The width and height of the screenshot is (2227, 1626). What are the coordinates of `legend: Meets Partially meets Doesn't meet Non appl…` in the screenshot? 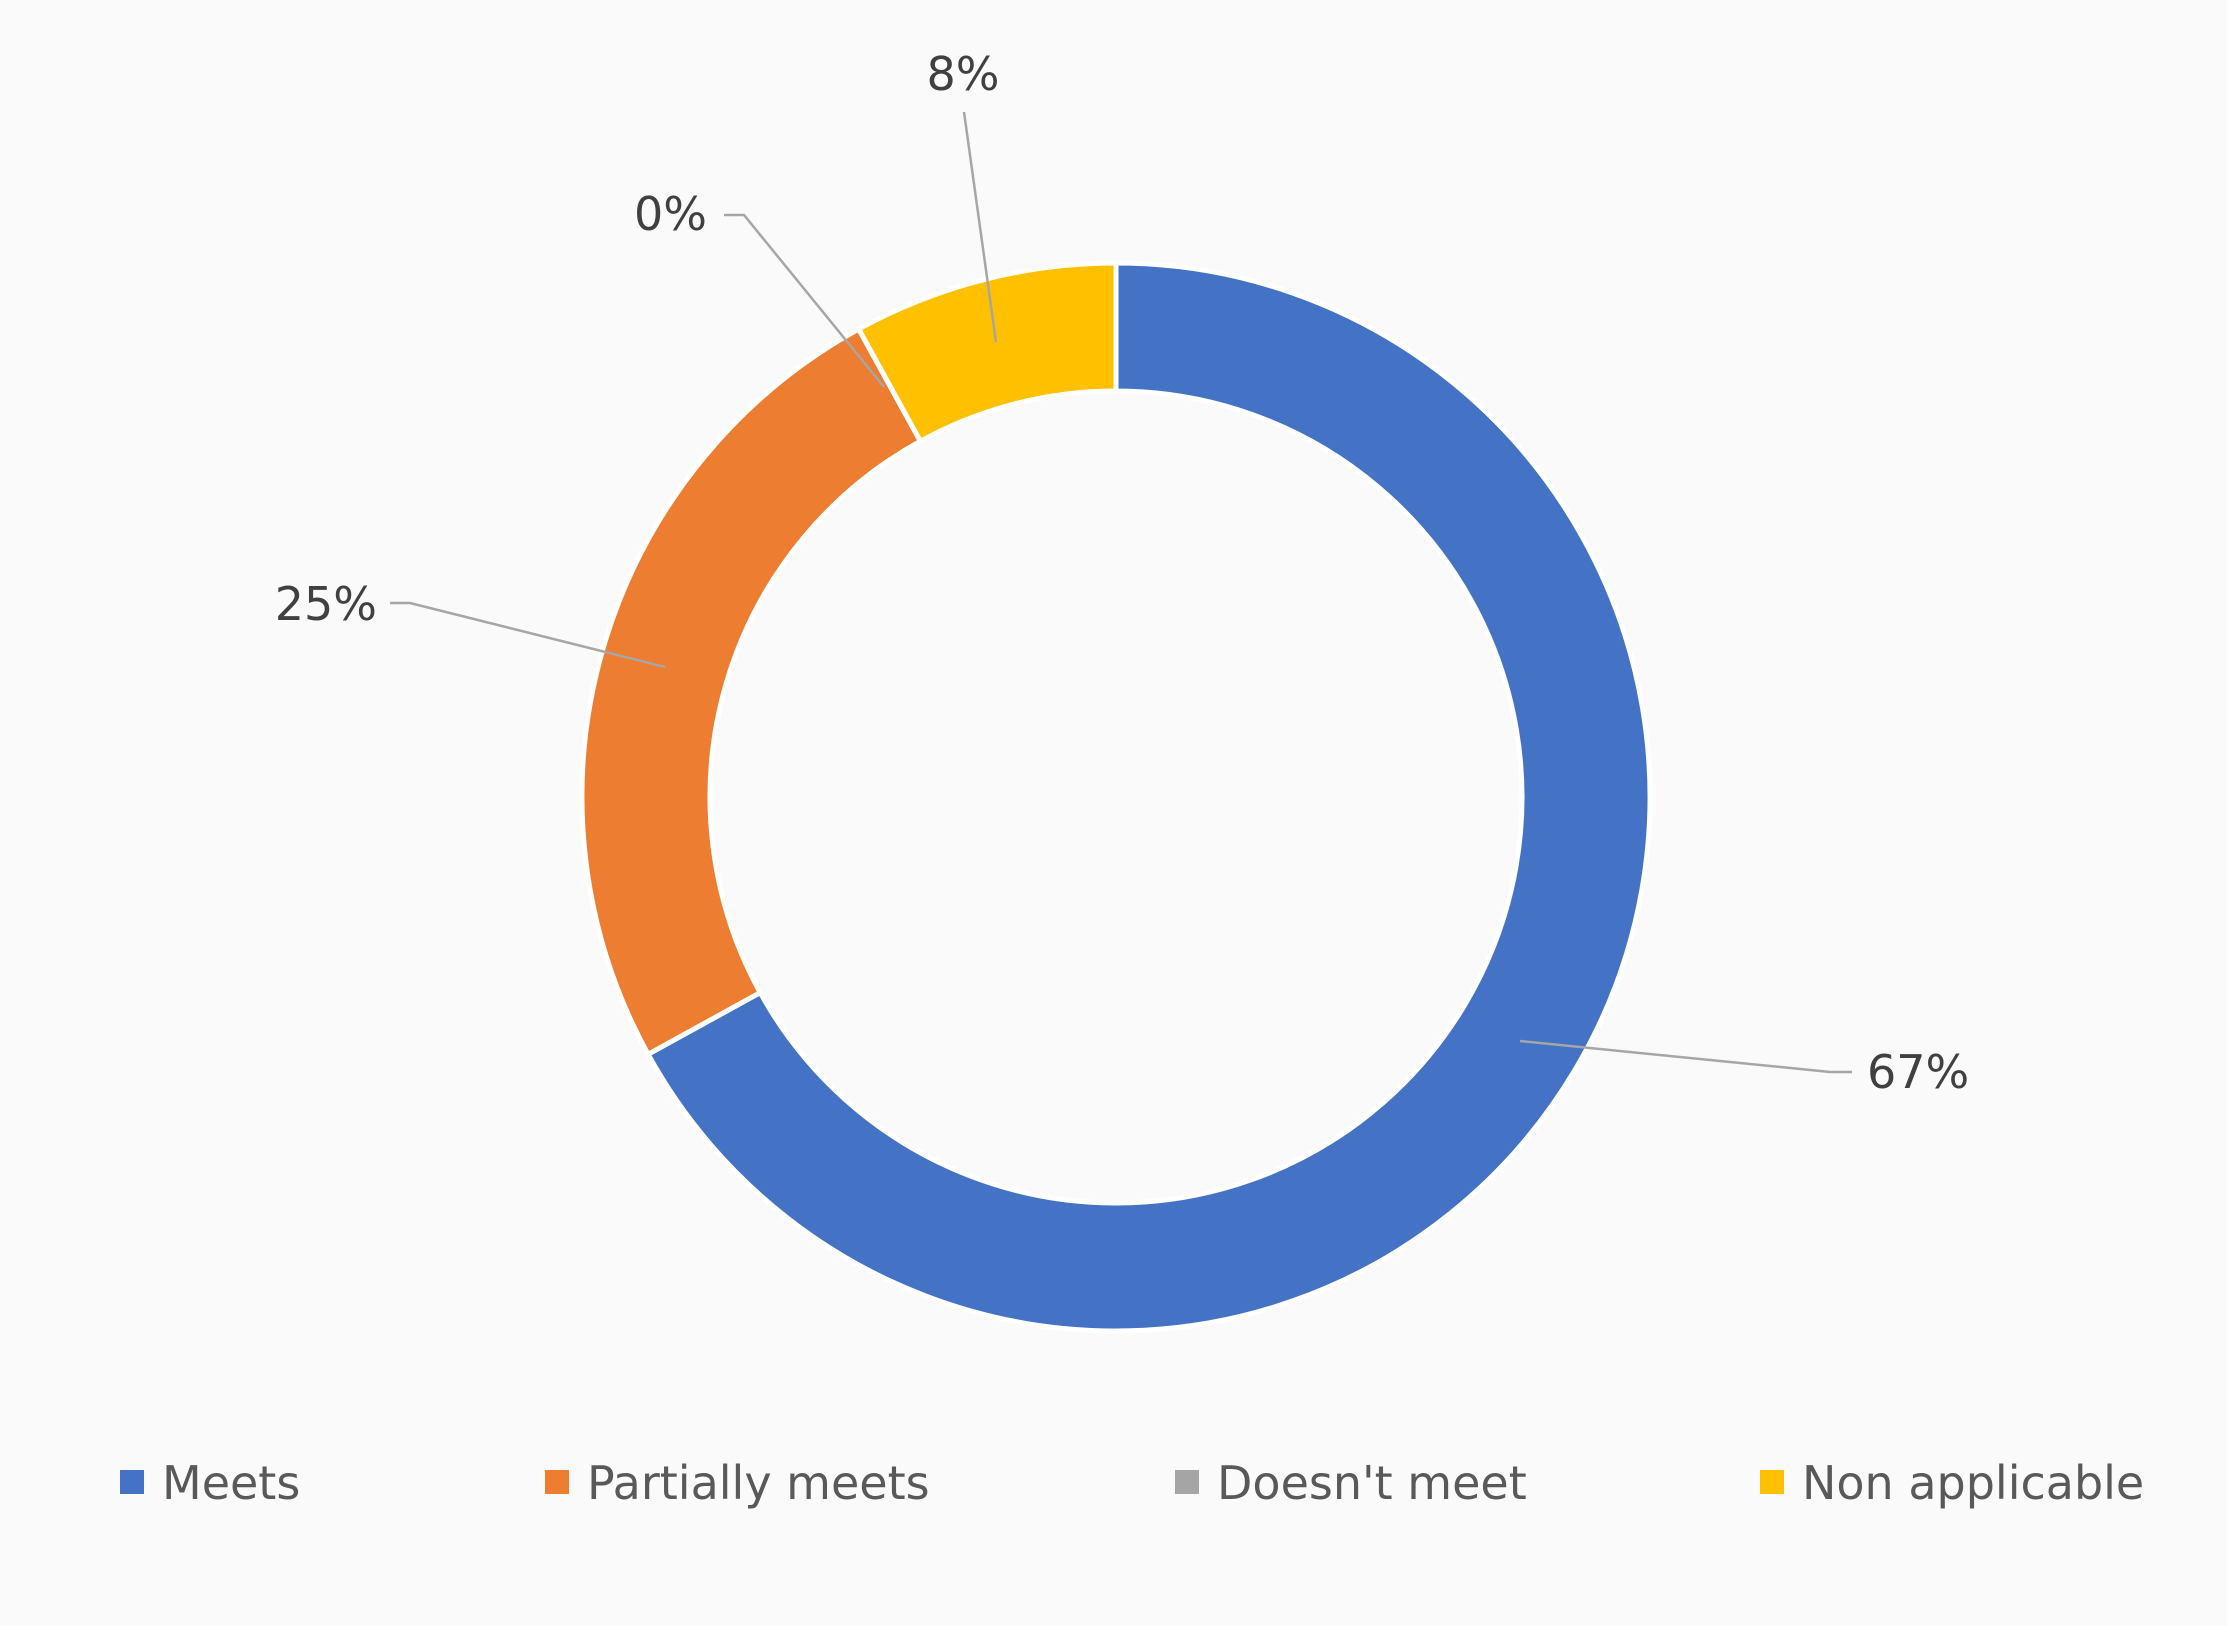 It's located at (1132, 1483).